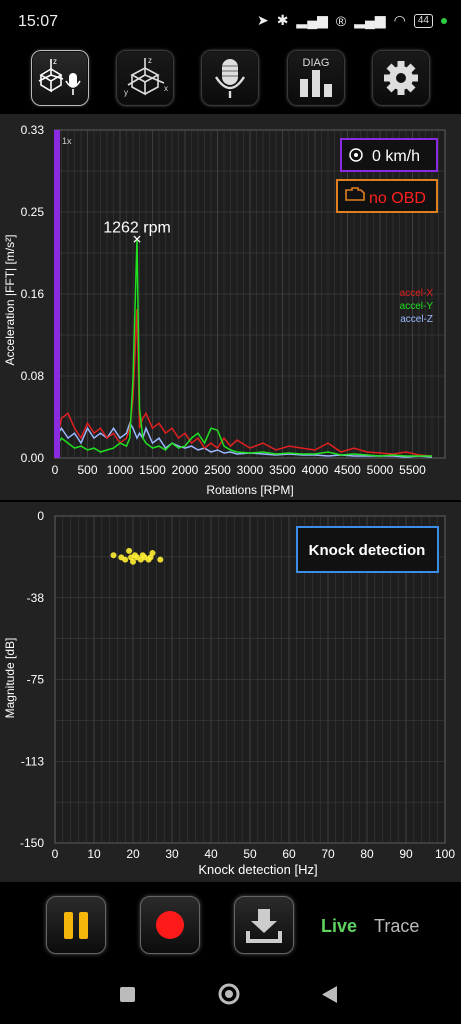 This screenshot has height=1024, width=461. I want to click on knock-x-ticks: 0 10 20 30 40 50 60 70 80 90 100, so click(254, 854).